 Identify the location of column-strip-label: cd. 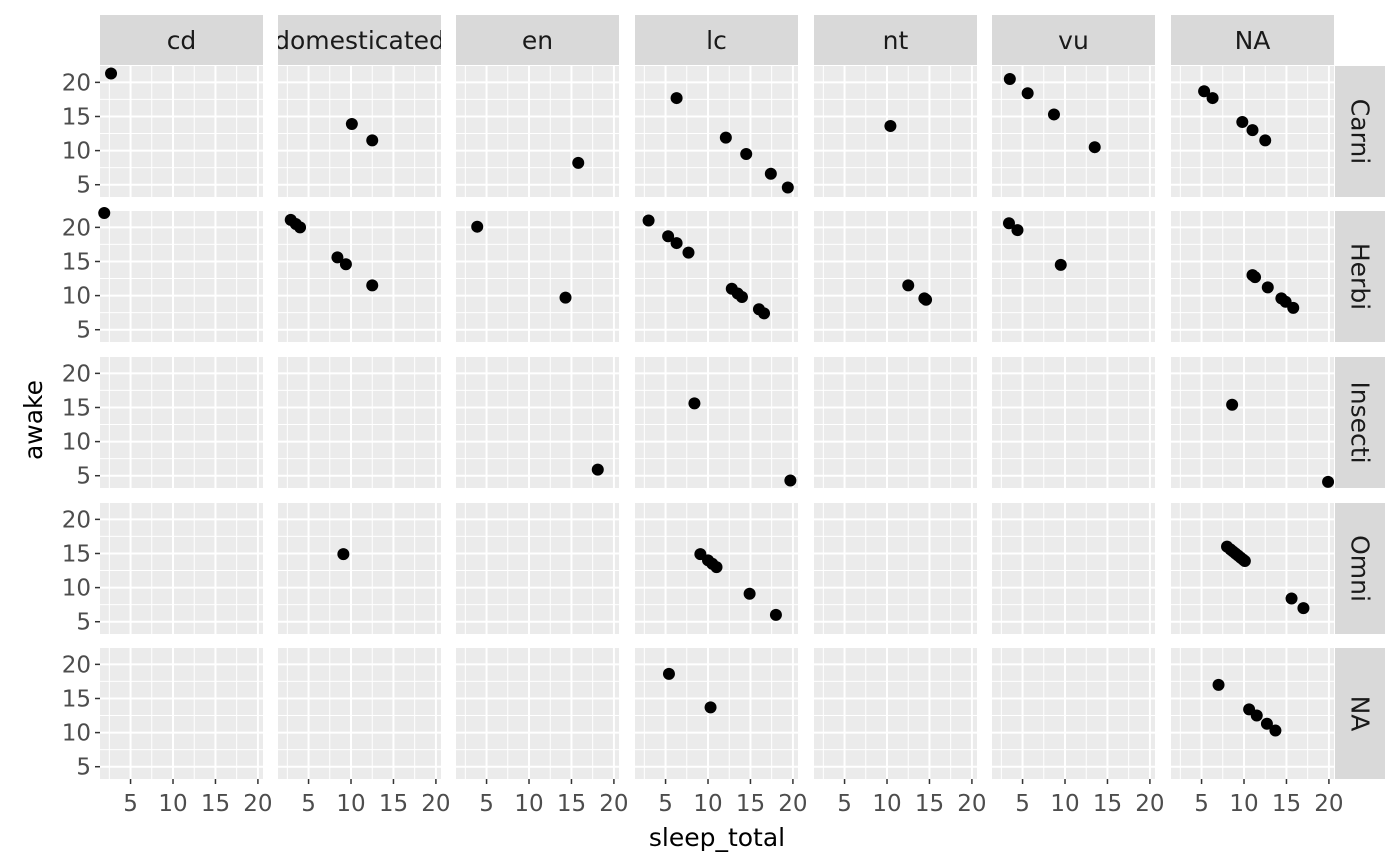
(182, 40).